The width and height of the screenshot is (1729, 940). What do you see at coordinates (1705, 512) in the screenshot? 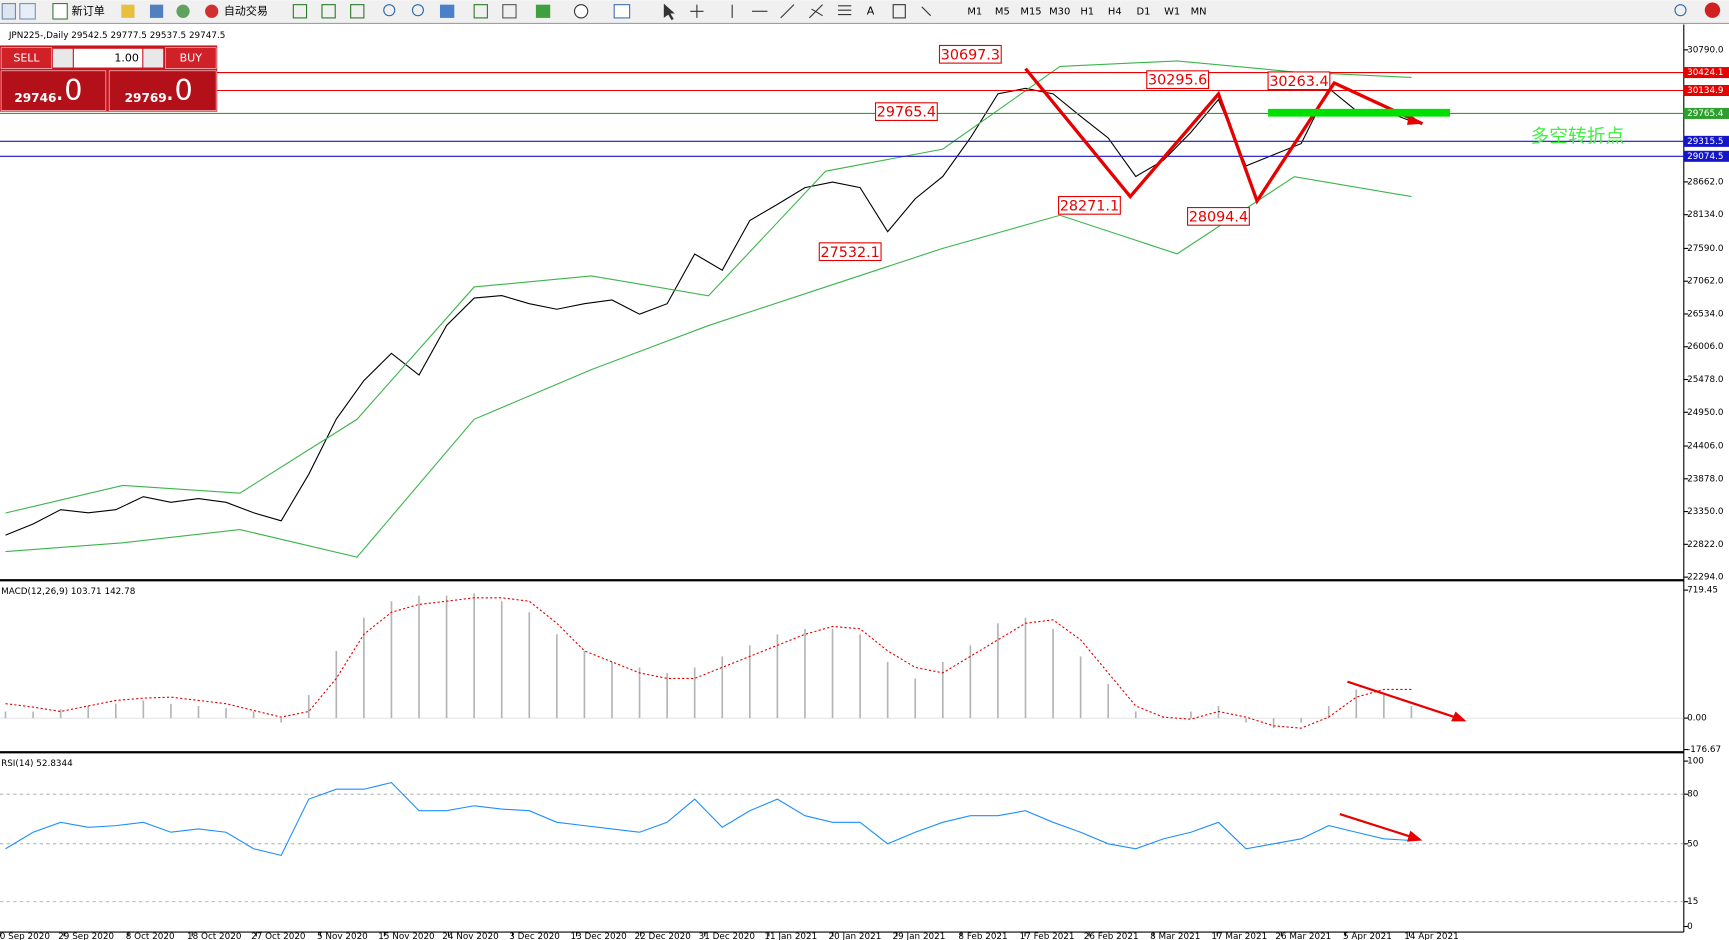
I see `y-tick-label: 23350.0` at bounding box center [1705, 512].